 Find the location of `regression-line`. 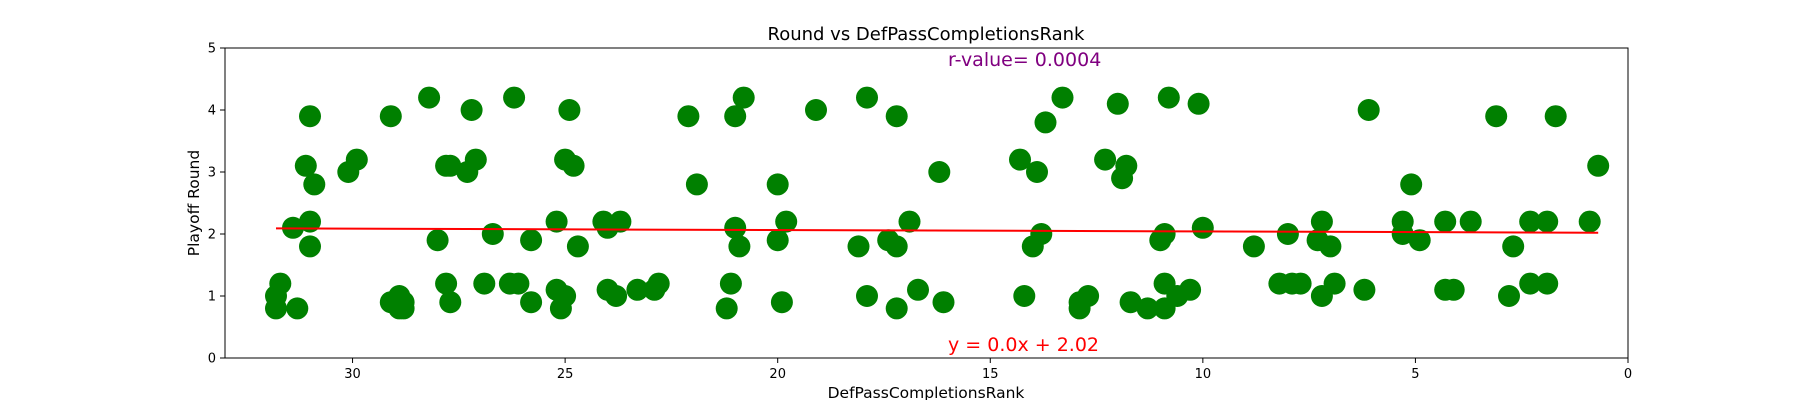

regression-line is located at coordinates (937, 230).